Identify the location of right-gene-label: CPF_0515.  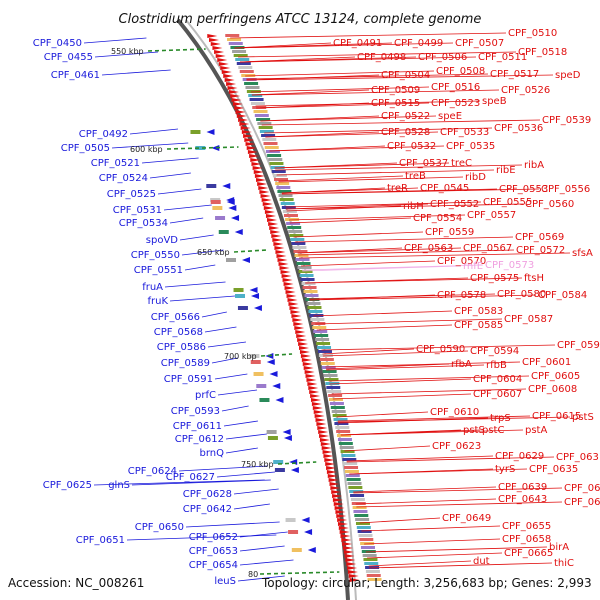
(395, 103).